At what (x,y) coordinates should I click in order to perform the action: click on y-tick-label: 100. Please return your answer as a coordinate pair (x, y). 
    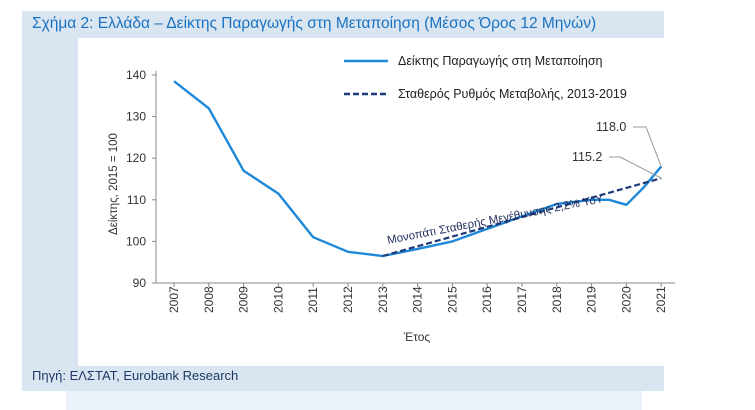
    Looking at the image, I should click on (136, 241).